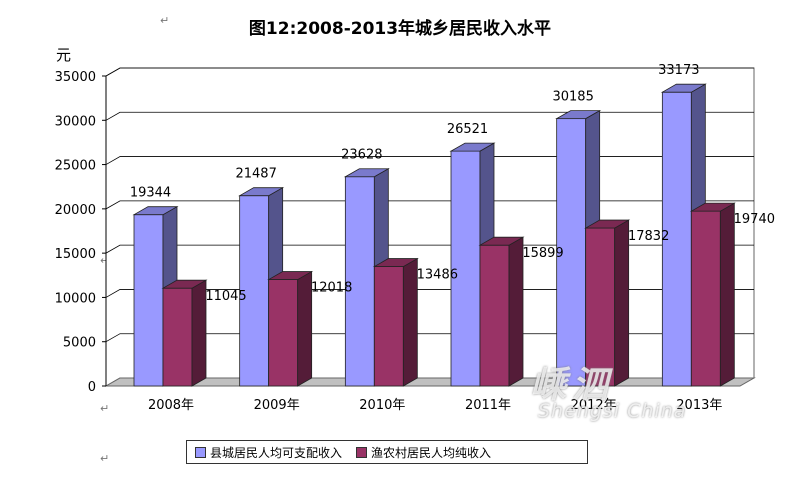 This screenshot has height=482, width=800. What do you see at coordinates (594, 405) in the screenshot?
I see `category-label: 2012年` at bounding box center [594, 405].